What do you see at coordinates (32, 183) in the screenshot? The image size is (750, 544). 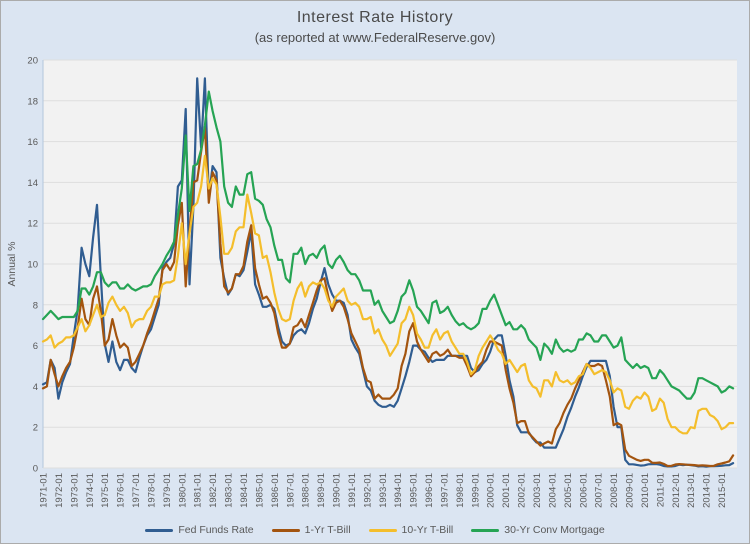 I see `y-tick-label: 14` at bounding box center [32, 183].